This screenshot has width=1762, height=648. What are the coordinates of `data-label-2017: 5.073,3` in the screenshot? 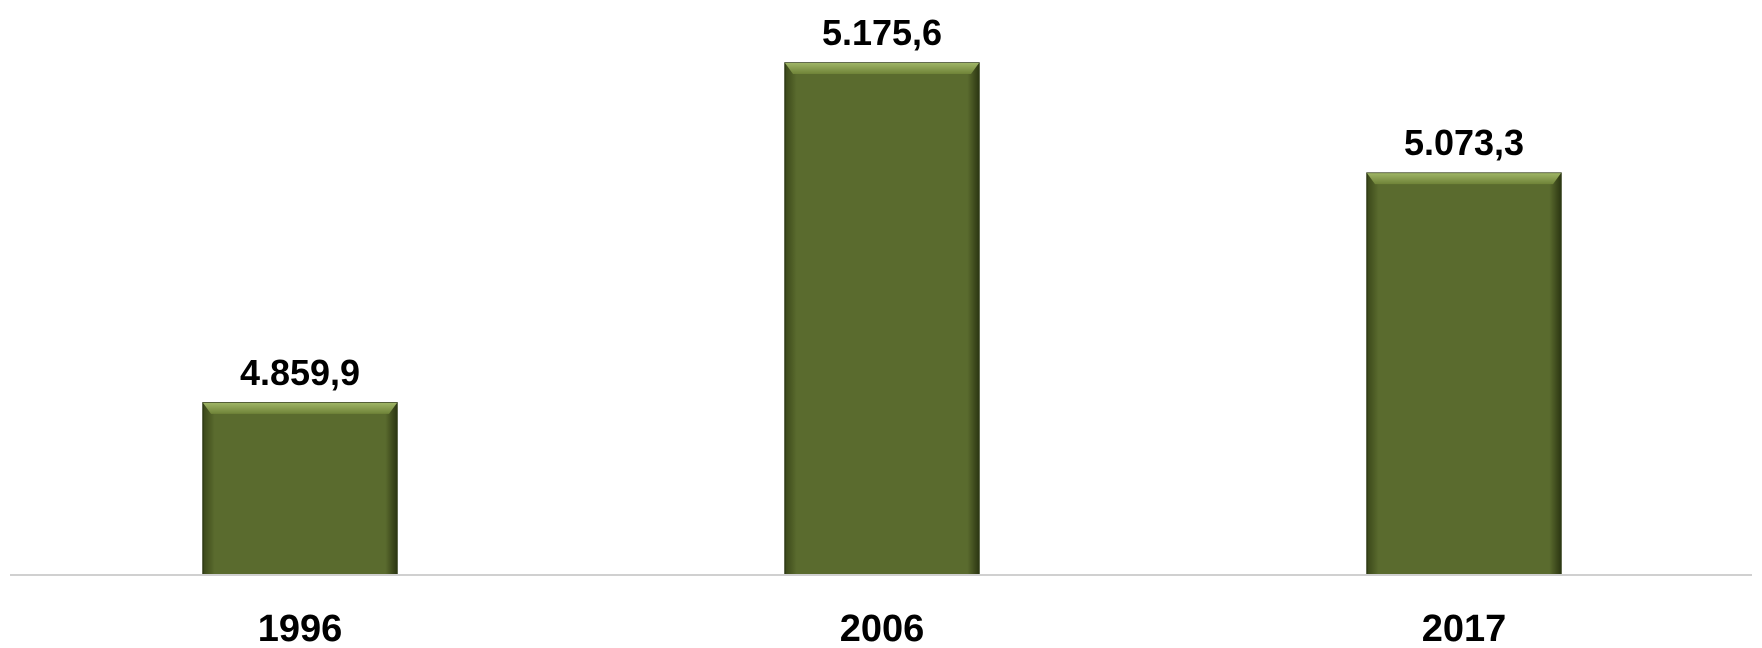 It's located at (1464, 142).